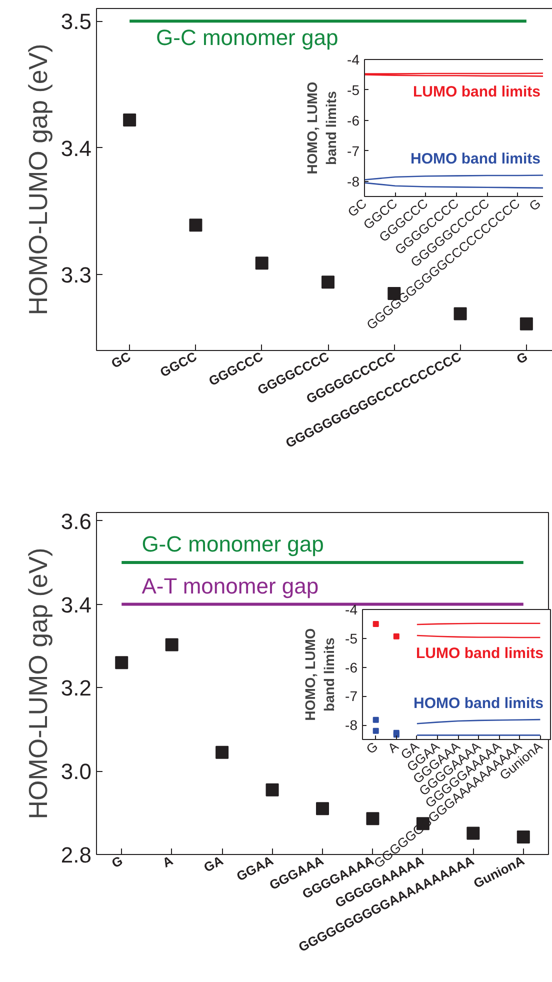 This screenshot has width=552, height=982. What do you see at coordinates (168, 861) in the screenshot?
I see `x-tick-label: A` at bounding box center [168, 861].